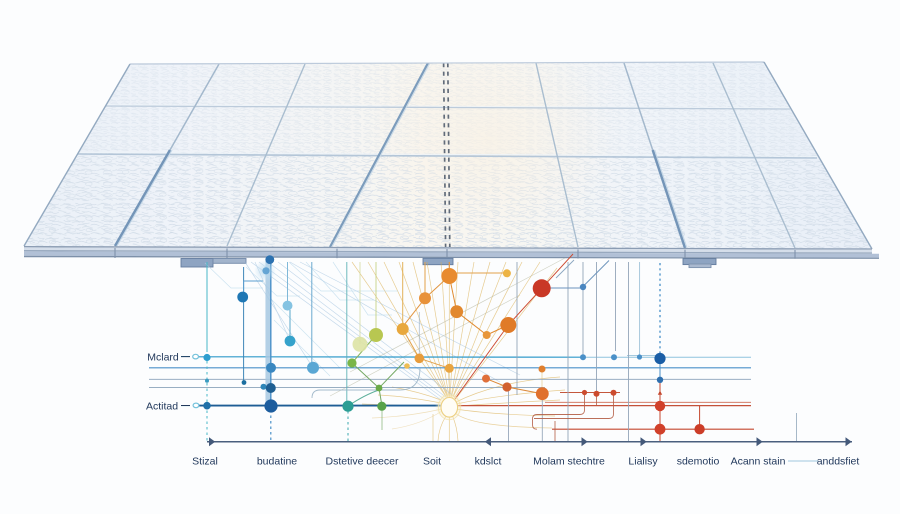 The image size is (900, 514). Describe the element at coordinates (643, 462) in the screenshot. I see `svg-text: Lialisy` at that location.